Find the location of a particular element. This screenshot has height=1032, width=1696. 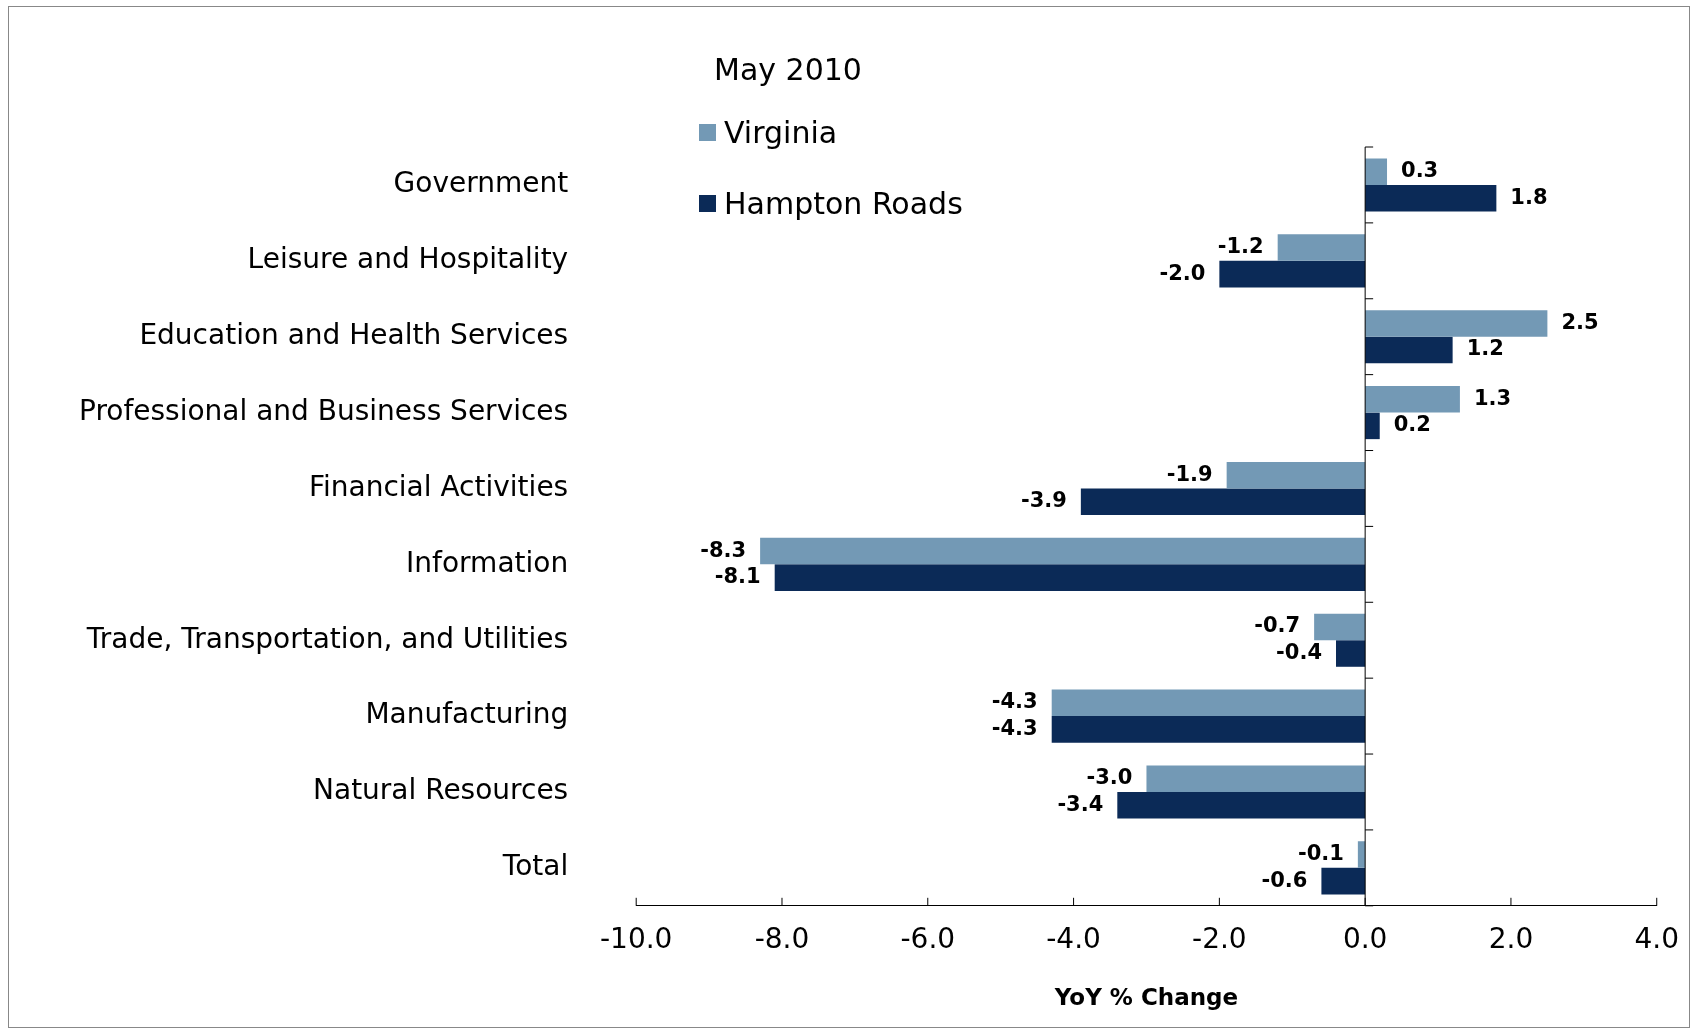

data-label: -0.7 is located at coordinates (1277, 625).